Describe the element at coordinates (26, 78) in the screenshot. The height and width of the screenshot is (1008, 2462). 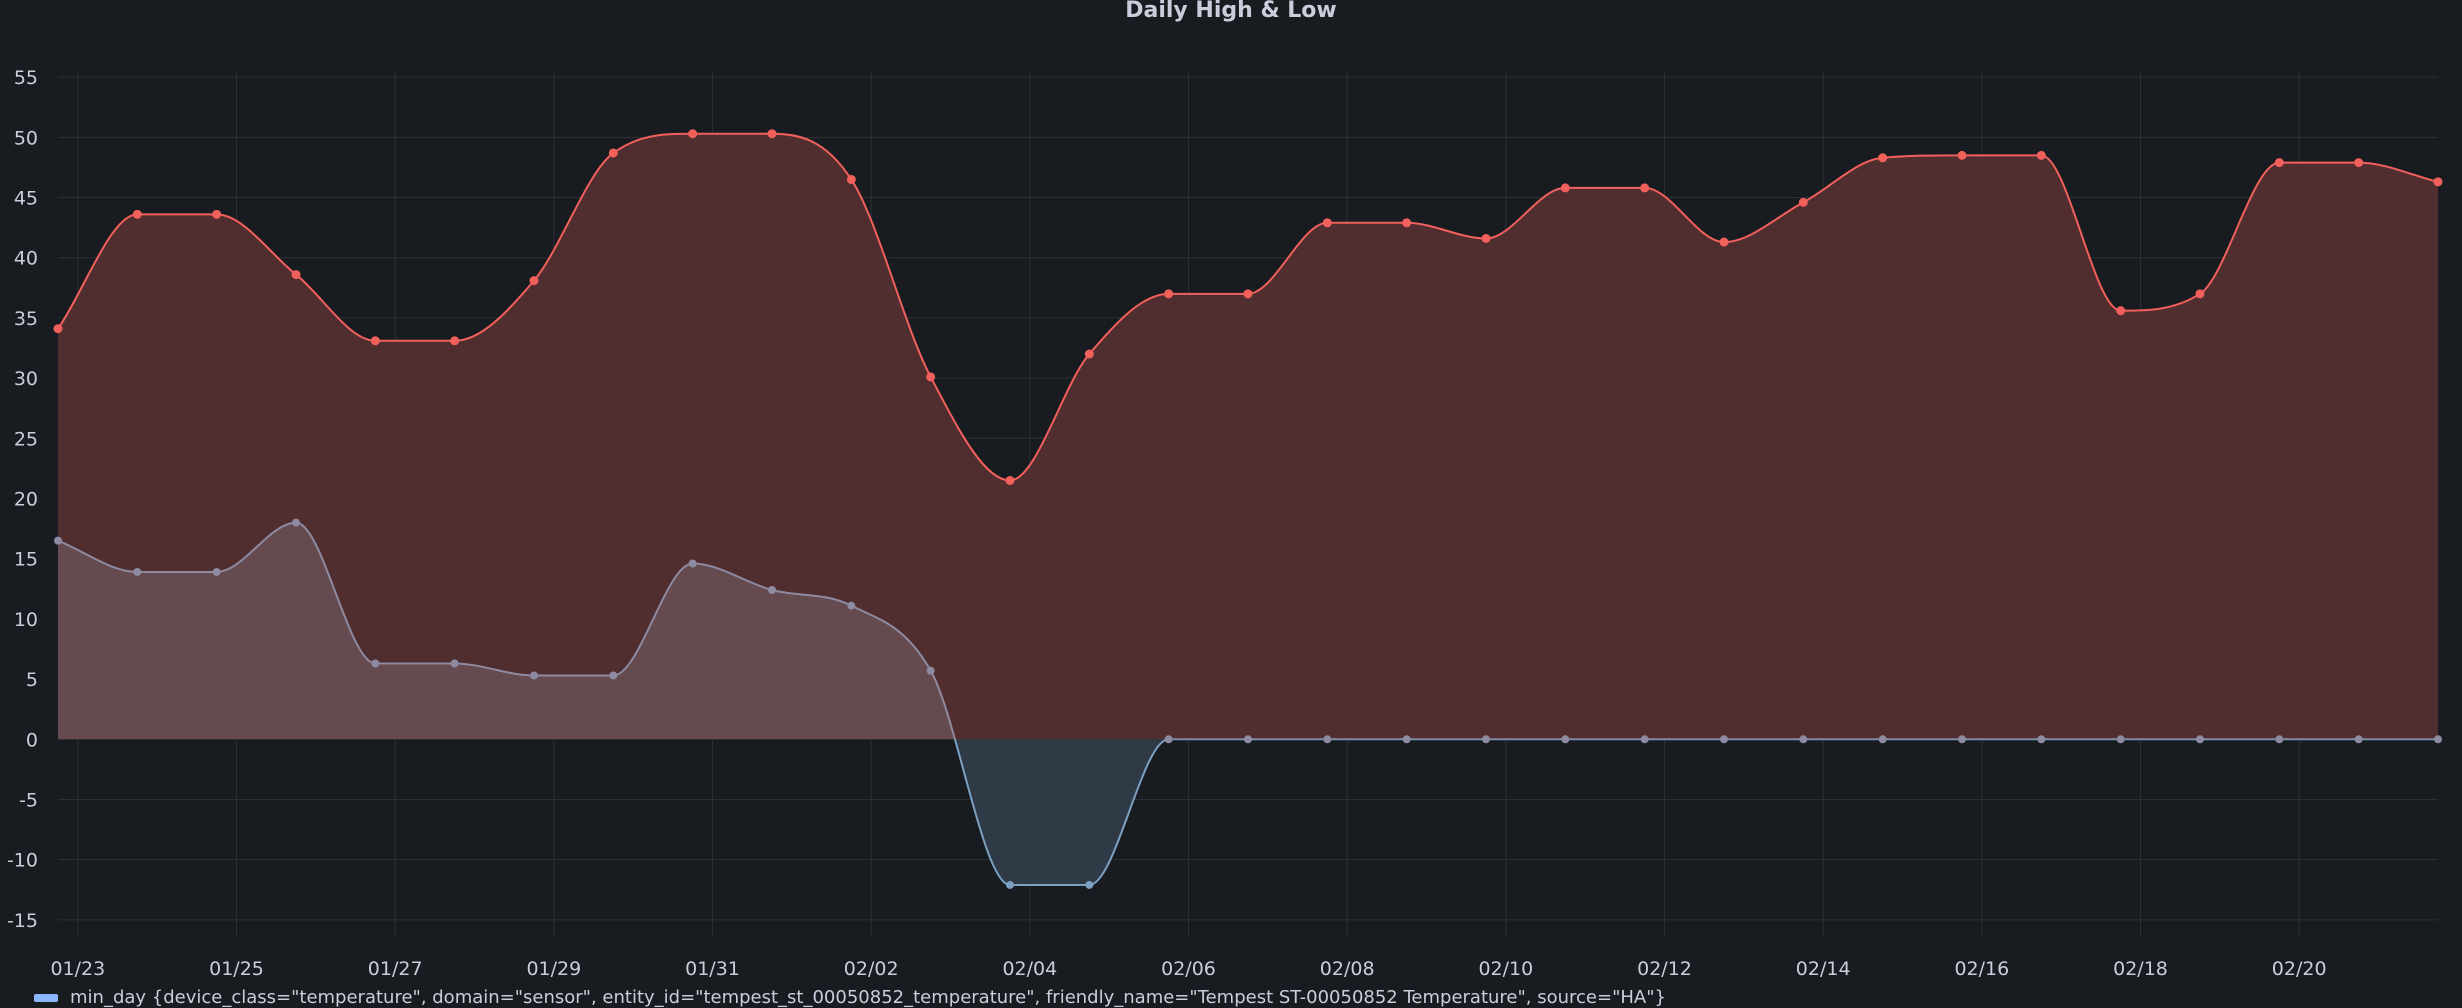
I see `y-tick-label: 55` at that location.